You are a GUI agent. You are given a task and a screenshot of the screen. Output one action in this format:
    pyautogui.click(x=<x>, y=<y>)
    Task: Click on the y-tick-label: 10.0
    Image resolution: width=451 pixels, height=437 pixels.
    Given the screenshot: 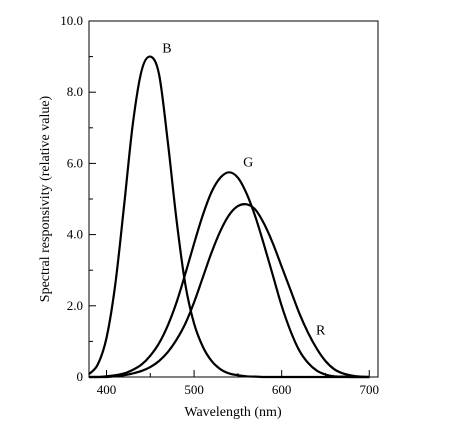 What is the action you would take?
    pyautogui.click(x=71, y=20)
    